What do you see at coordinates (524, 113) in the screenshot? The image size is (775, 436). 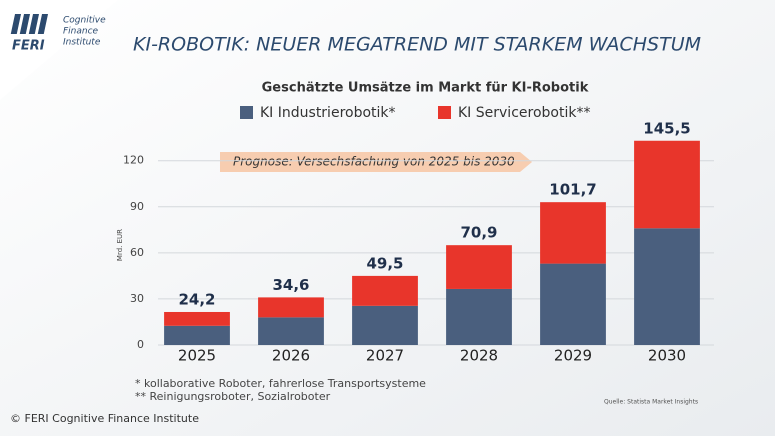 I see `legend-label: KI Servicerobotik**` at bounding box center [524, 113].